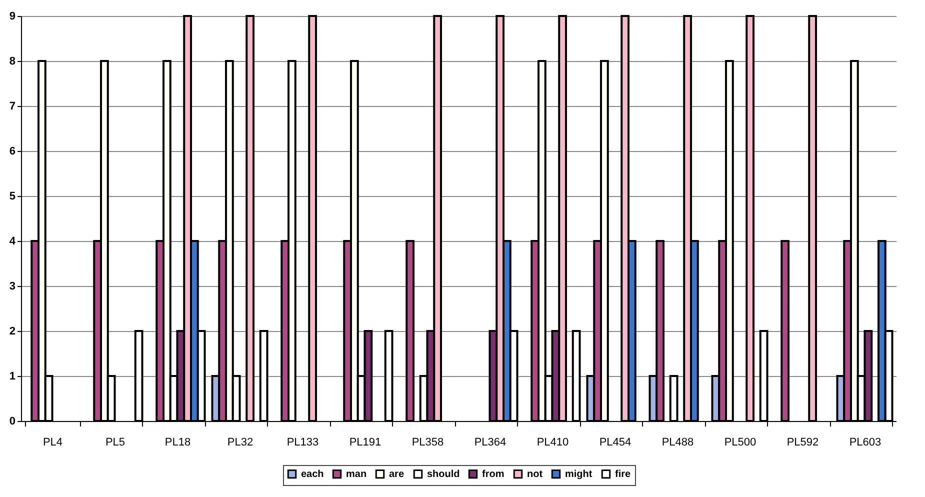 This screenshot has height=497, width=925. Describe the element at coordinates (12, 376) in the screenshot. I see `y-tick-label: 1` at that location.